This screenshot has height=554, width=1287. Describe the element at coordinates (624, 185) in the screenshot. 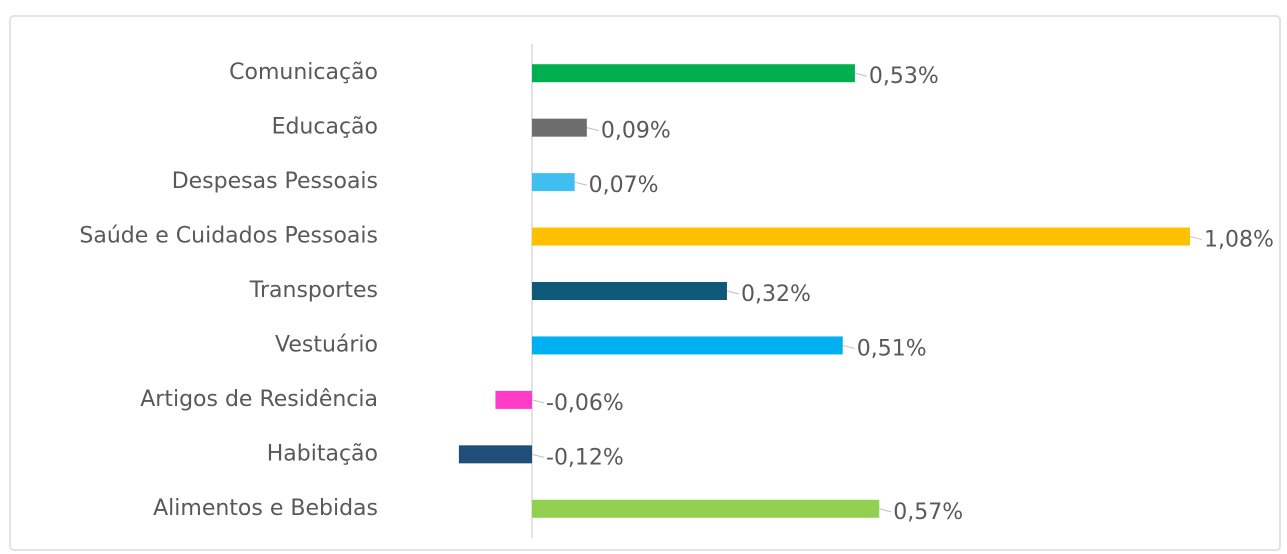

I see `value-label: 0,07%` at that location.